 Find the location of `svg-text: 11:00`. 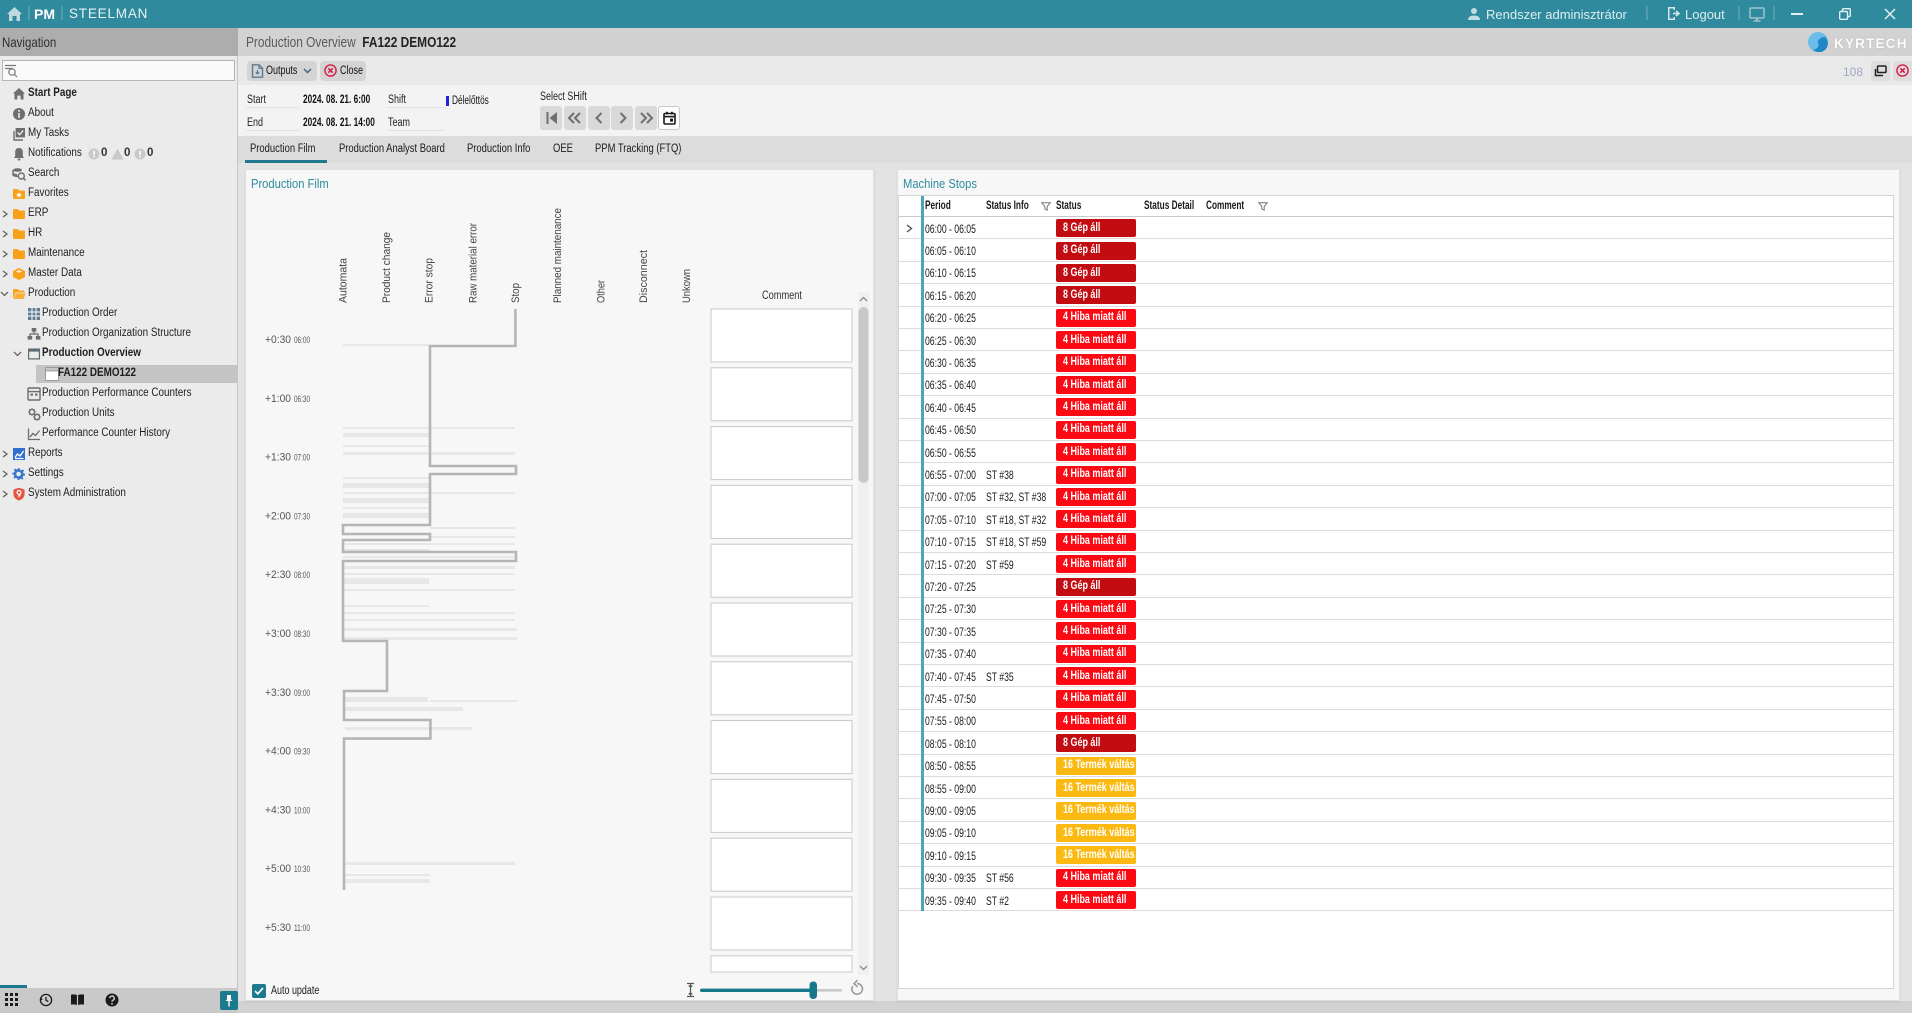

svg-text: 11:00 is located at coordinates (302, 928).